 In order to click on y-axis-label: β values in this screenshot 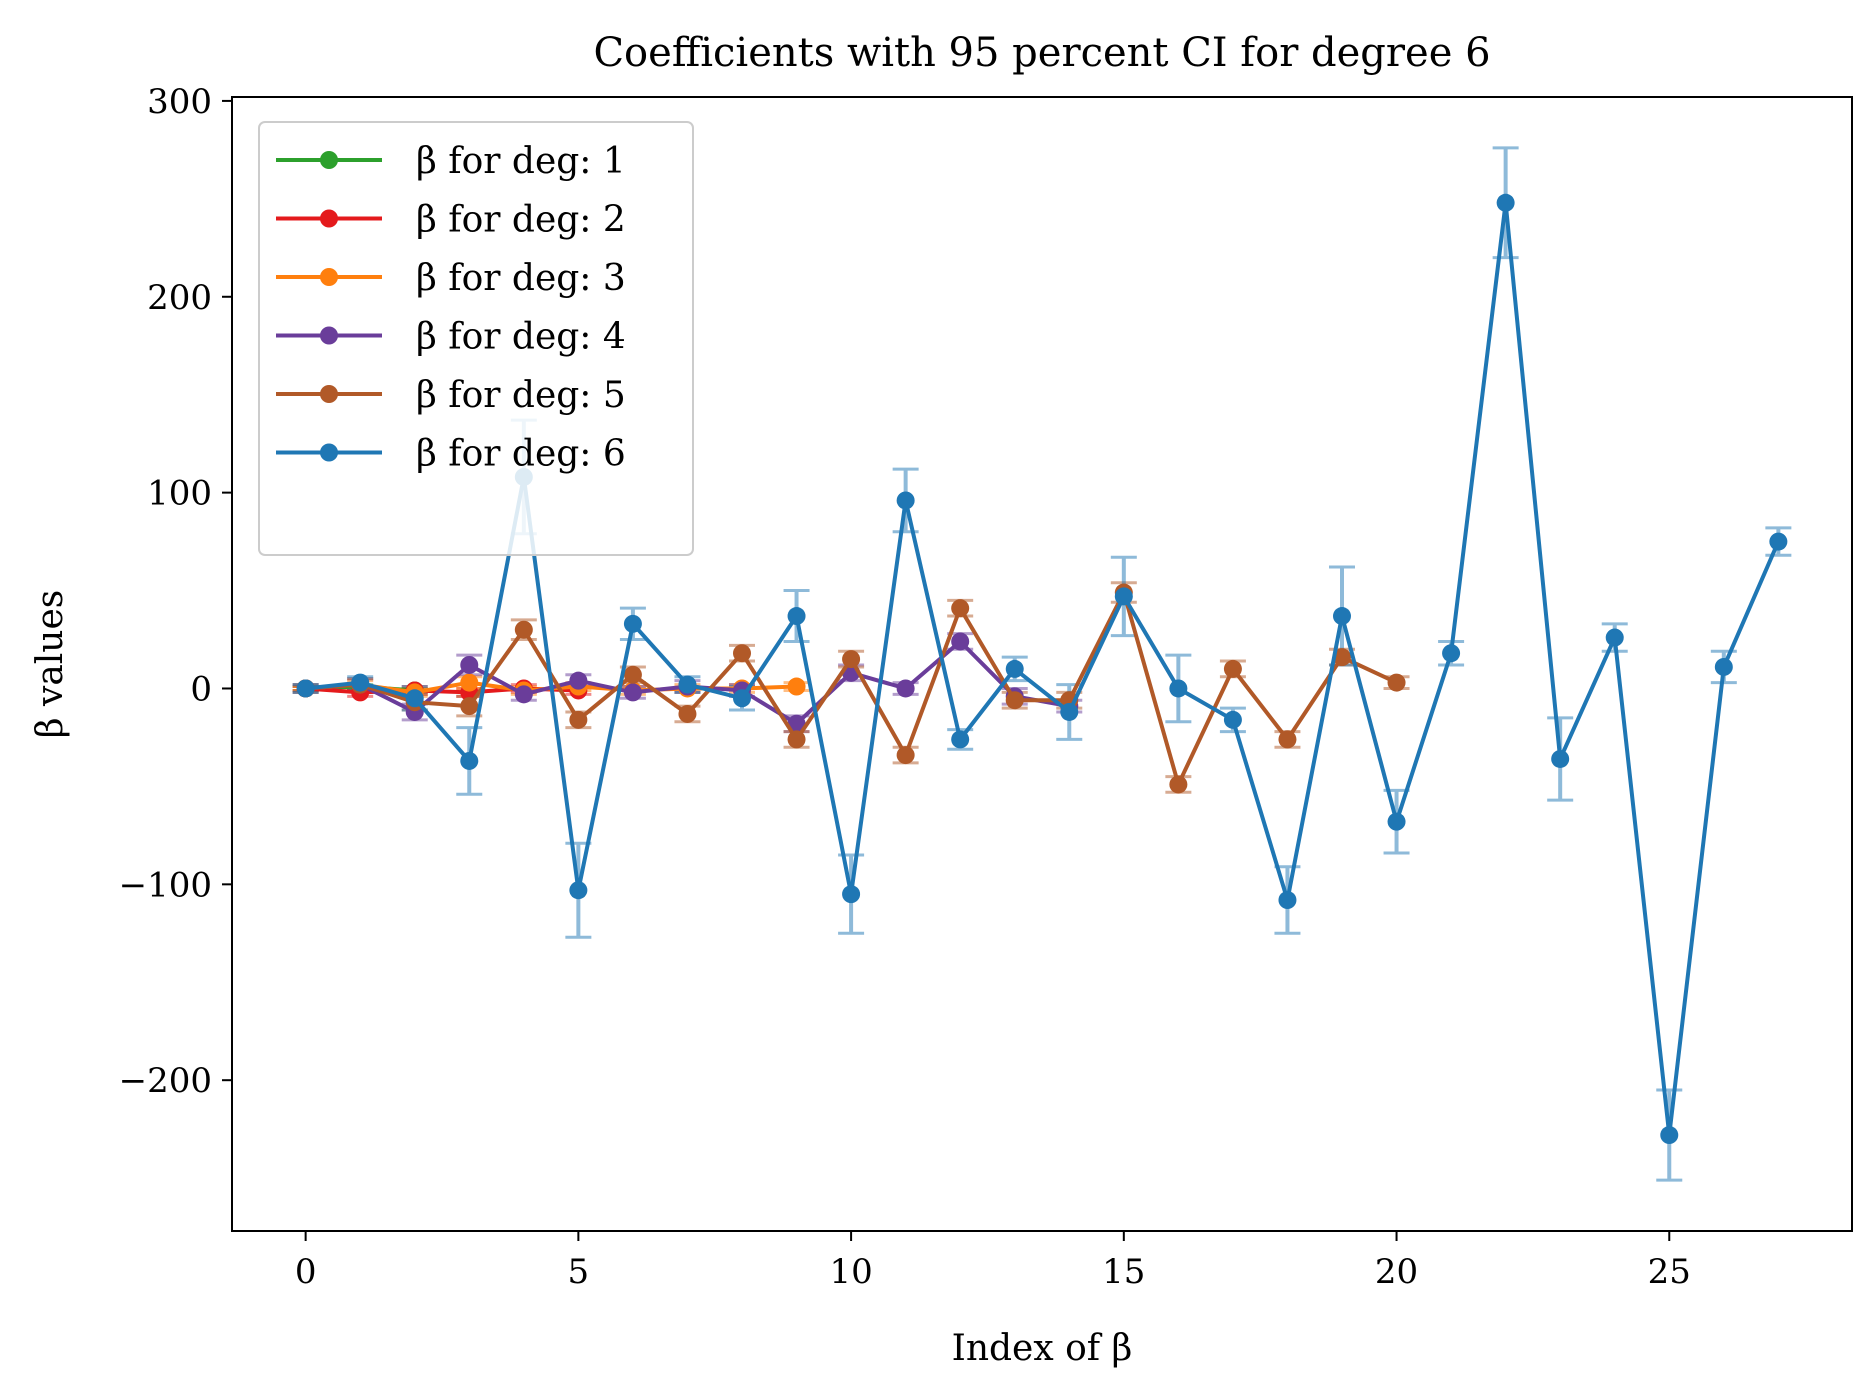, I will do `click(50, 664)`.